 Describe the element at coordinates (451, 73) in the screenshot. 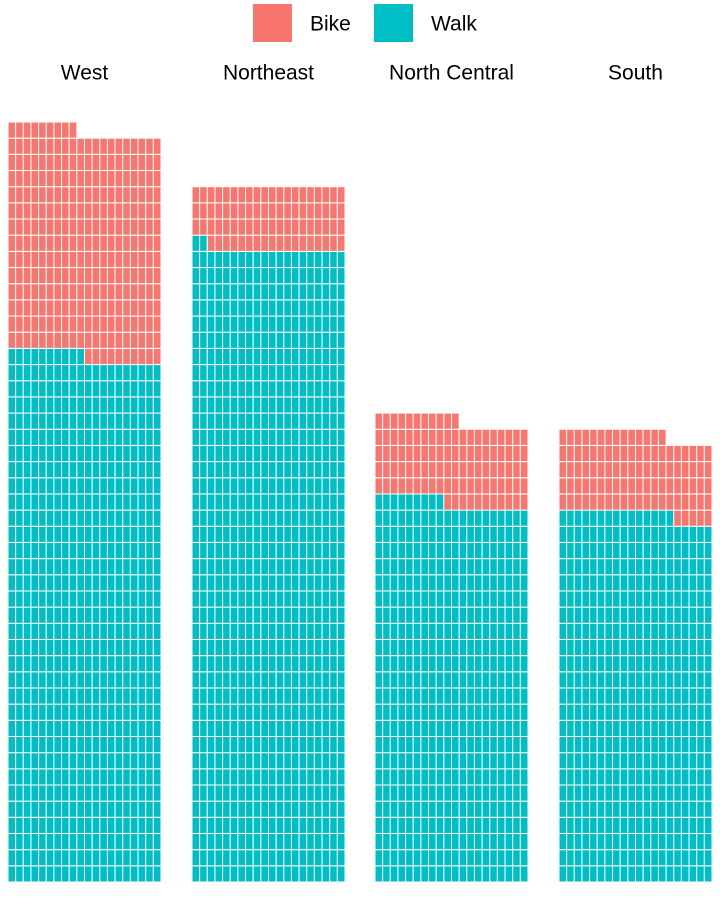

I see `panel-title: North Central` at that location.